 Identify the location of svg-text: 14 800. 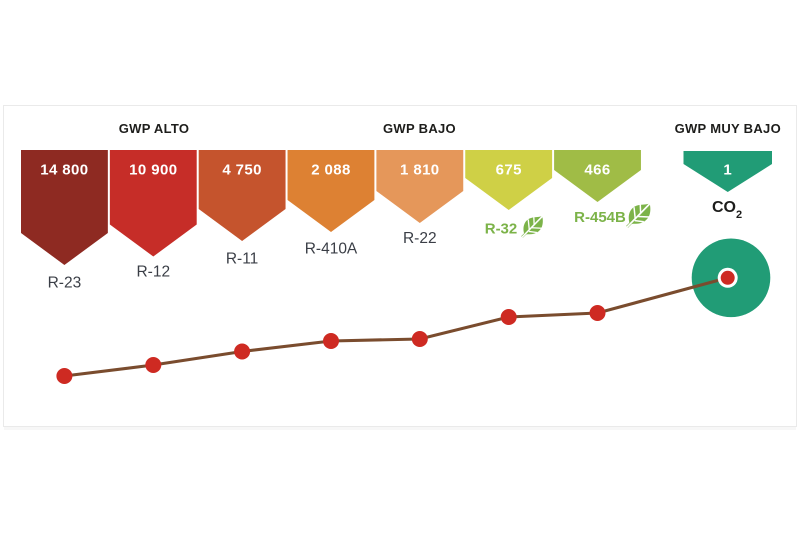
(64, 170).